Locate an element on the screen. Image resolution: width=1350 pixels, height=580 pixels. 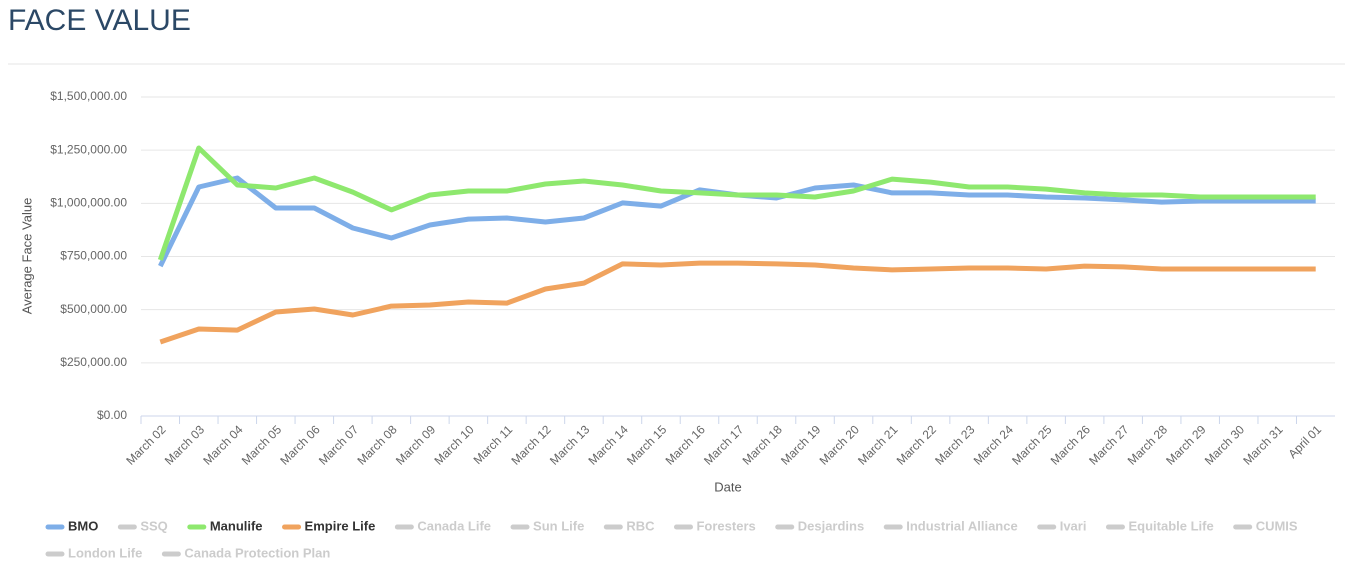
y-tick-label: $1,250,000.00 is located at coordinates (88, 149).